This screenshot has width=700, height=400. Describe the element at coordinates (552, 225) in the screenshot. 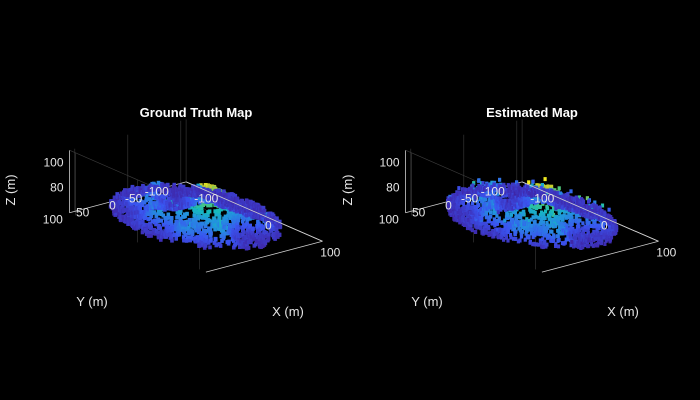

I see `point-cloud` at that location.